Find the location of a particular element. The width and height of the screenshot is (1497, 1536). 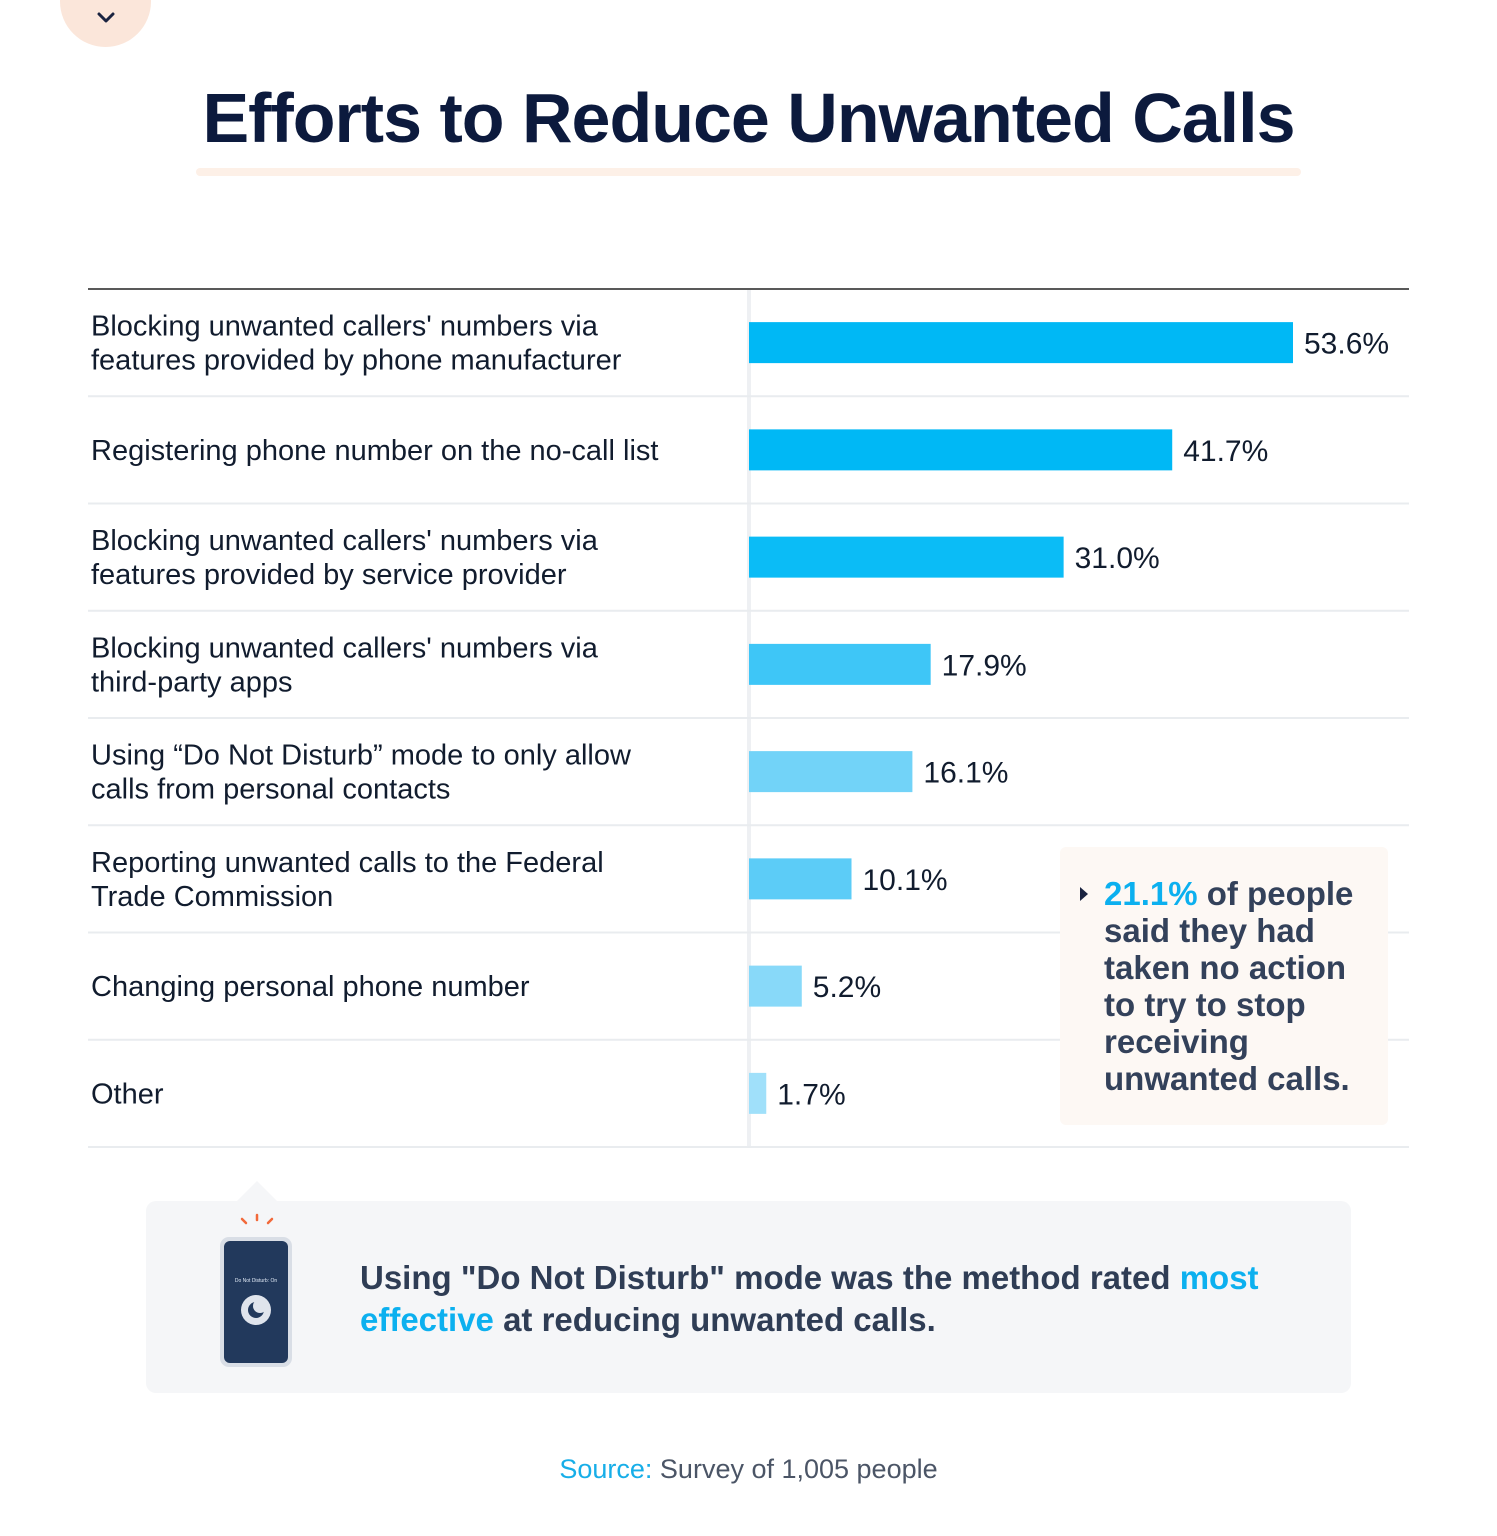

note-text-after: at reducing unwanted calls. is located at coordinates (714, 1319).